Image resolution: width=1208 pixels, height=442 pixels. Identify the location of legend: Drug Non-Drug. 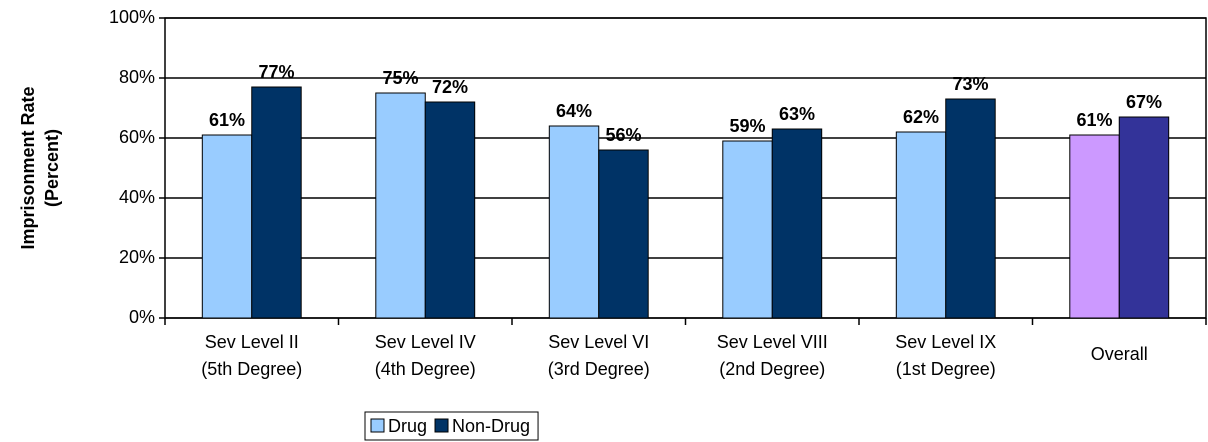
(451, 426).